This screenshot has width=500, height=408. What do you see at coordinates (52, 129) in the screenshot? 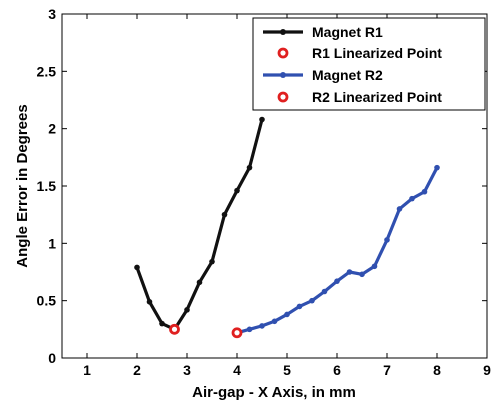
I see `y-tick-label: 2` at bounding box center [52, 129].